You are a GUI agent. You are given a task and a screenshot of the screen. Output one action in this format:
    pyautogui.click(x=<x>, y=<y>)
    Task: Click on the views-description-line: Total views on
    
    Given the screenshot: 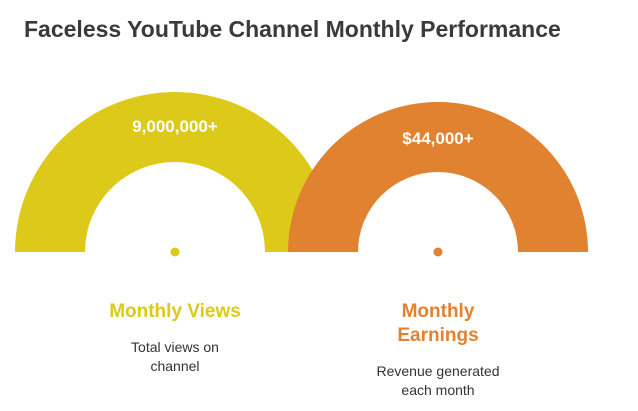 What is the action you would take?
    pyautogui.click(x=175, y=347)
    